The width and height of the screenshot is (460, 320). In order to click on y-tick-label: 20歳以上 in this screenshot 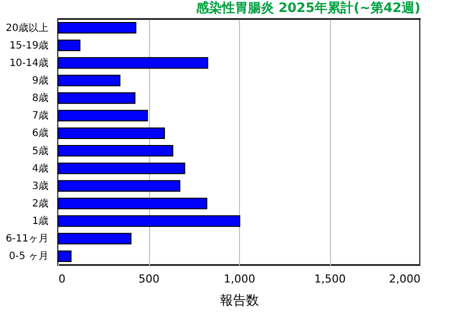, I will do `click(27, 28)`.